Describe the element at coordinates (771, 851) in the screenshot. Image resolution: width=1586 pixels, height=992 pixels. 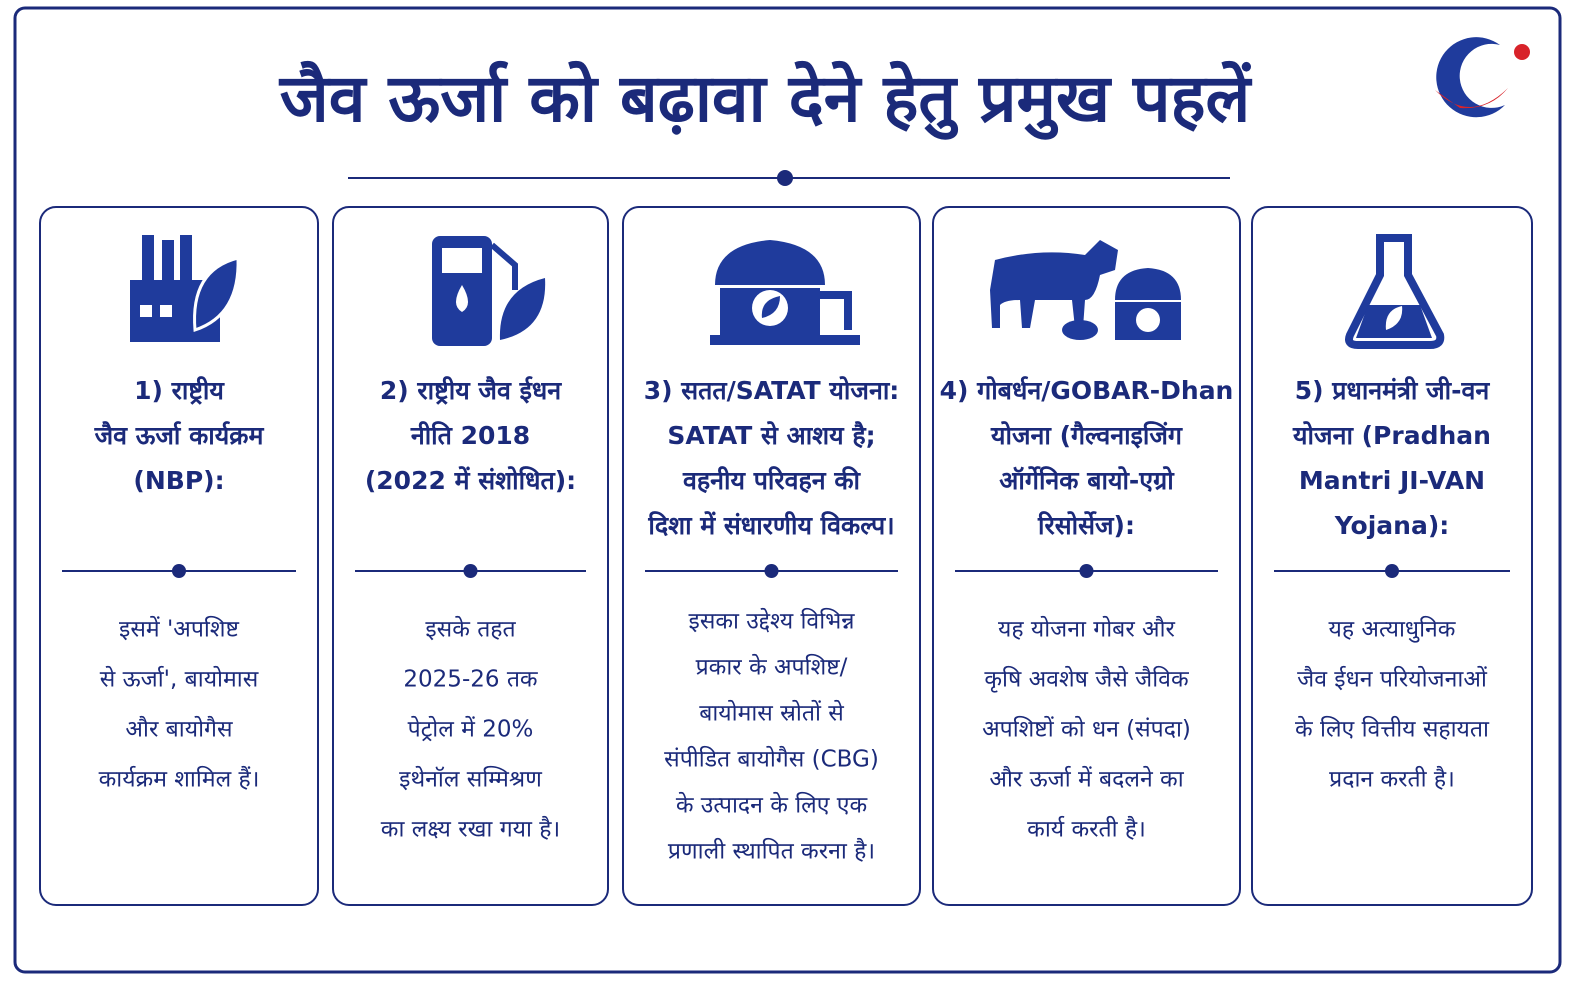
I see `card-body: प्रणाली स्थापित करना है।` at that location.